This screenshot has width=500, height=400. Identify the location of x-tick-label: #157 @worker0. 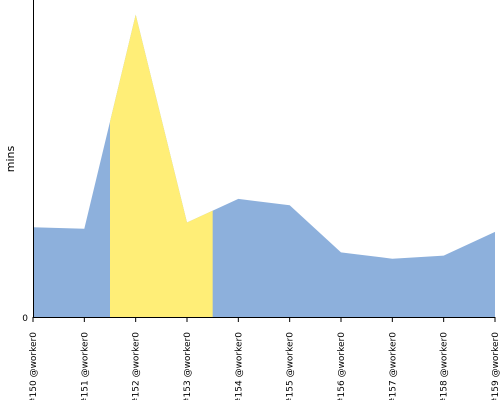
(393, 366).